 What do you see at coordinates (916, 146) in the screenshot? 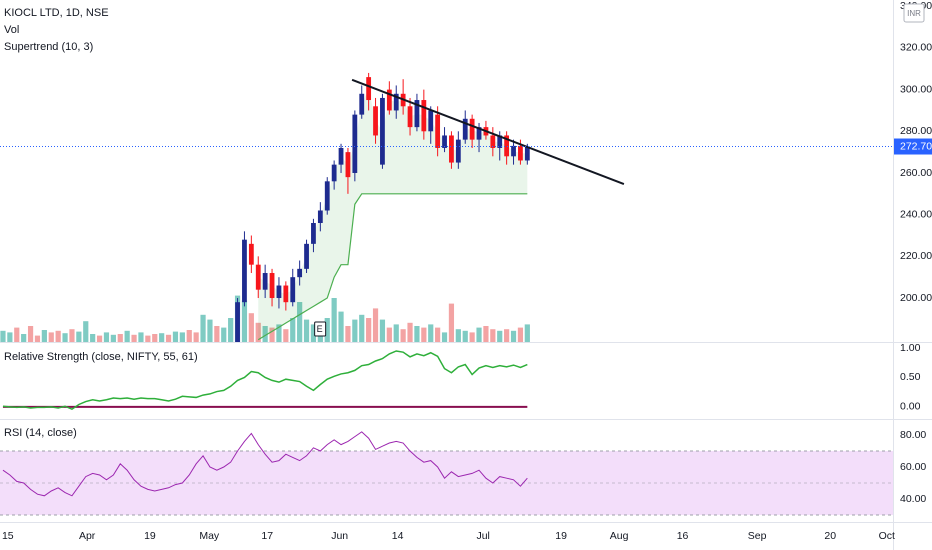
I see `last-price-label: 272.70` at bounding box center [916, 146].